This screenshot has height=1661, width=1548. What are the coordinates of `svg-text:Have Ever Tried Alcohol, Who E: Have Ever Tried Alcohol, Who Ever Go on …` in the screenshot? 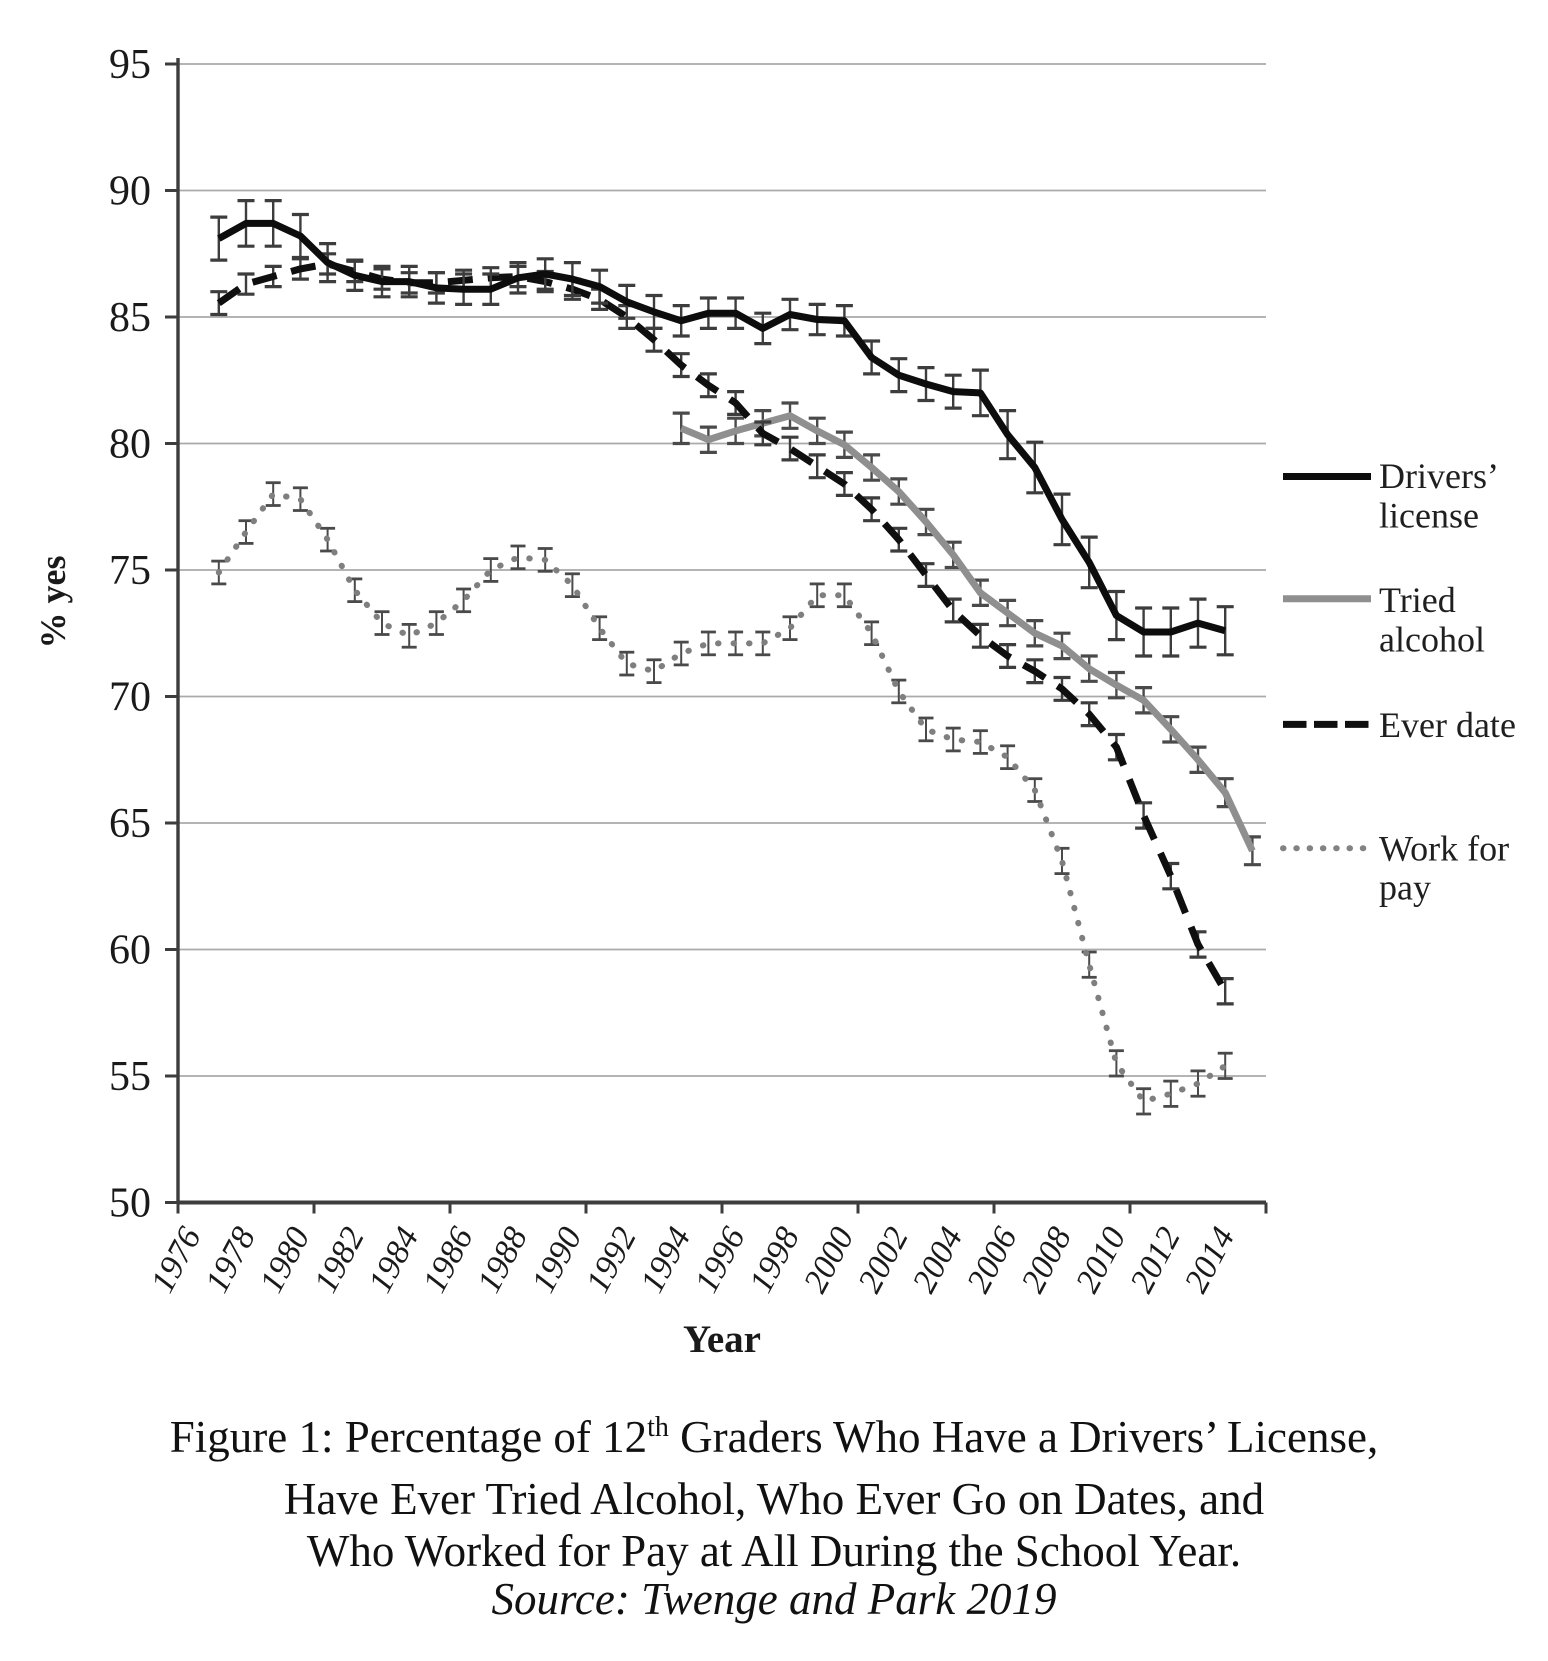 It's located at (774, 1499).